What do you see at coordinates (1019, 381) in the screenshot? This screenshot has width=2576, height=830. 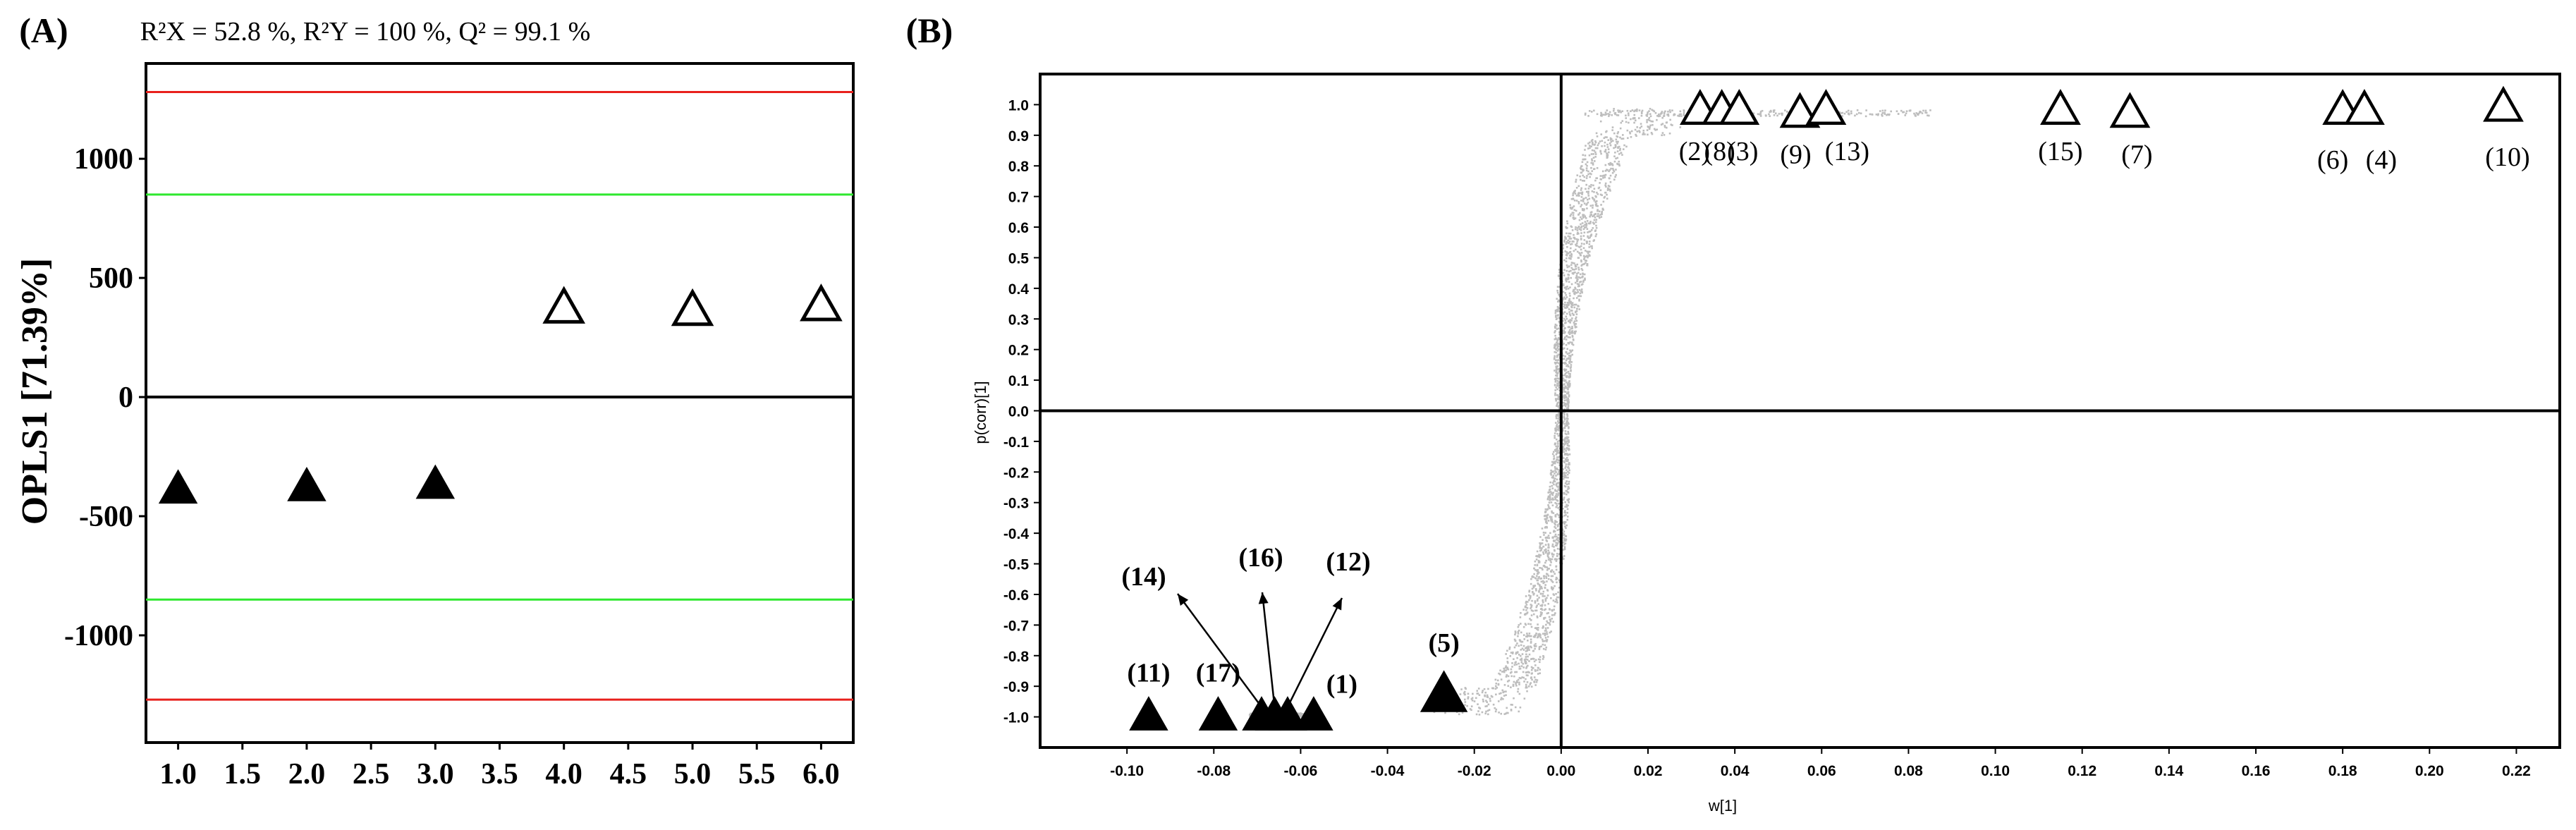 I see `y-tick-label: 0.1` at bounding box center [1019, 381].